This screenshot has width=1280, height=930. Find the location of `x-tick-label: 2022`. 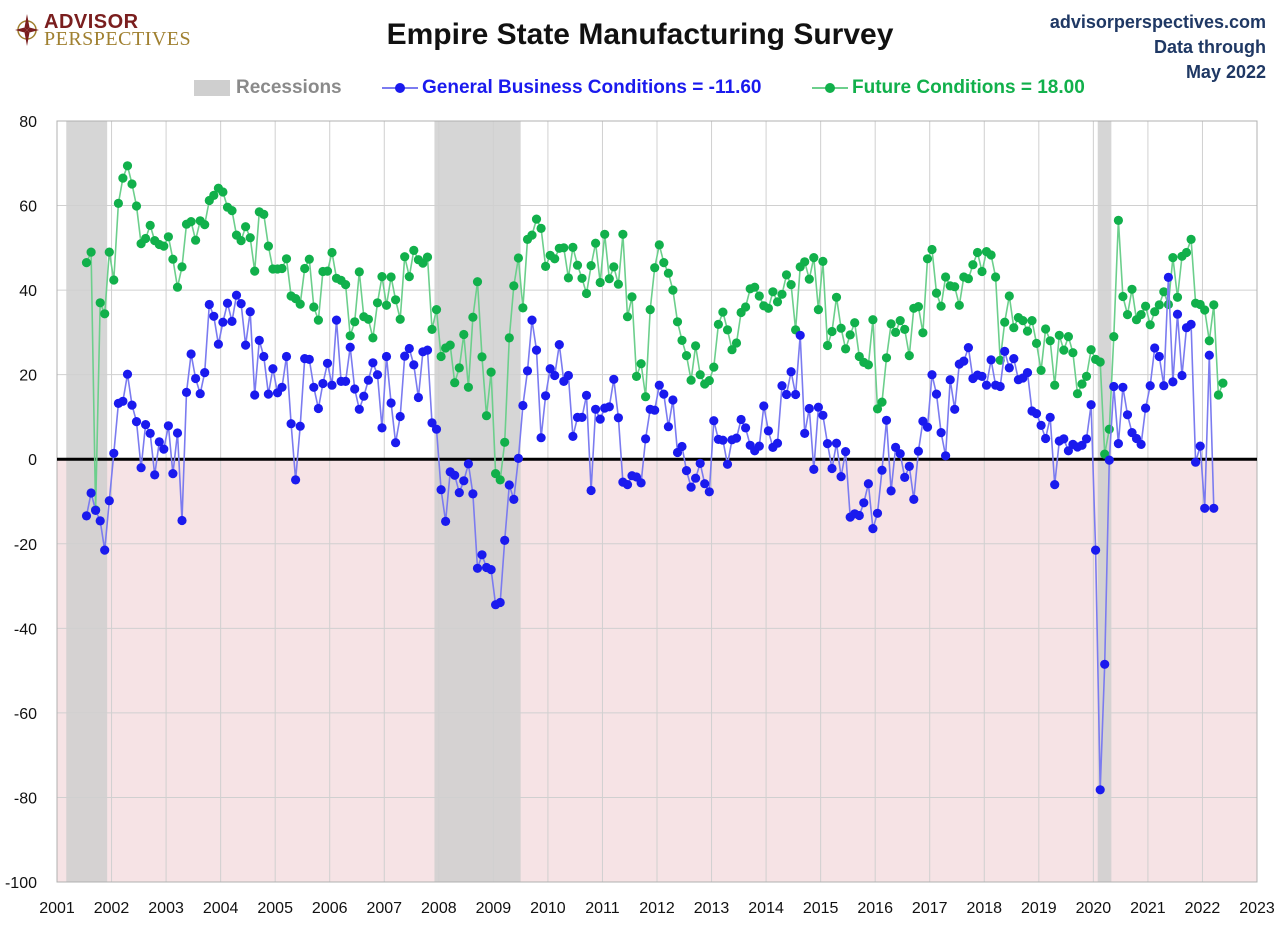

x-tick-label: 2022 is located at coordinates (1203, 908).